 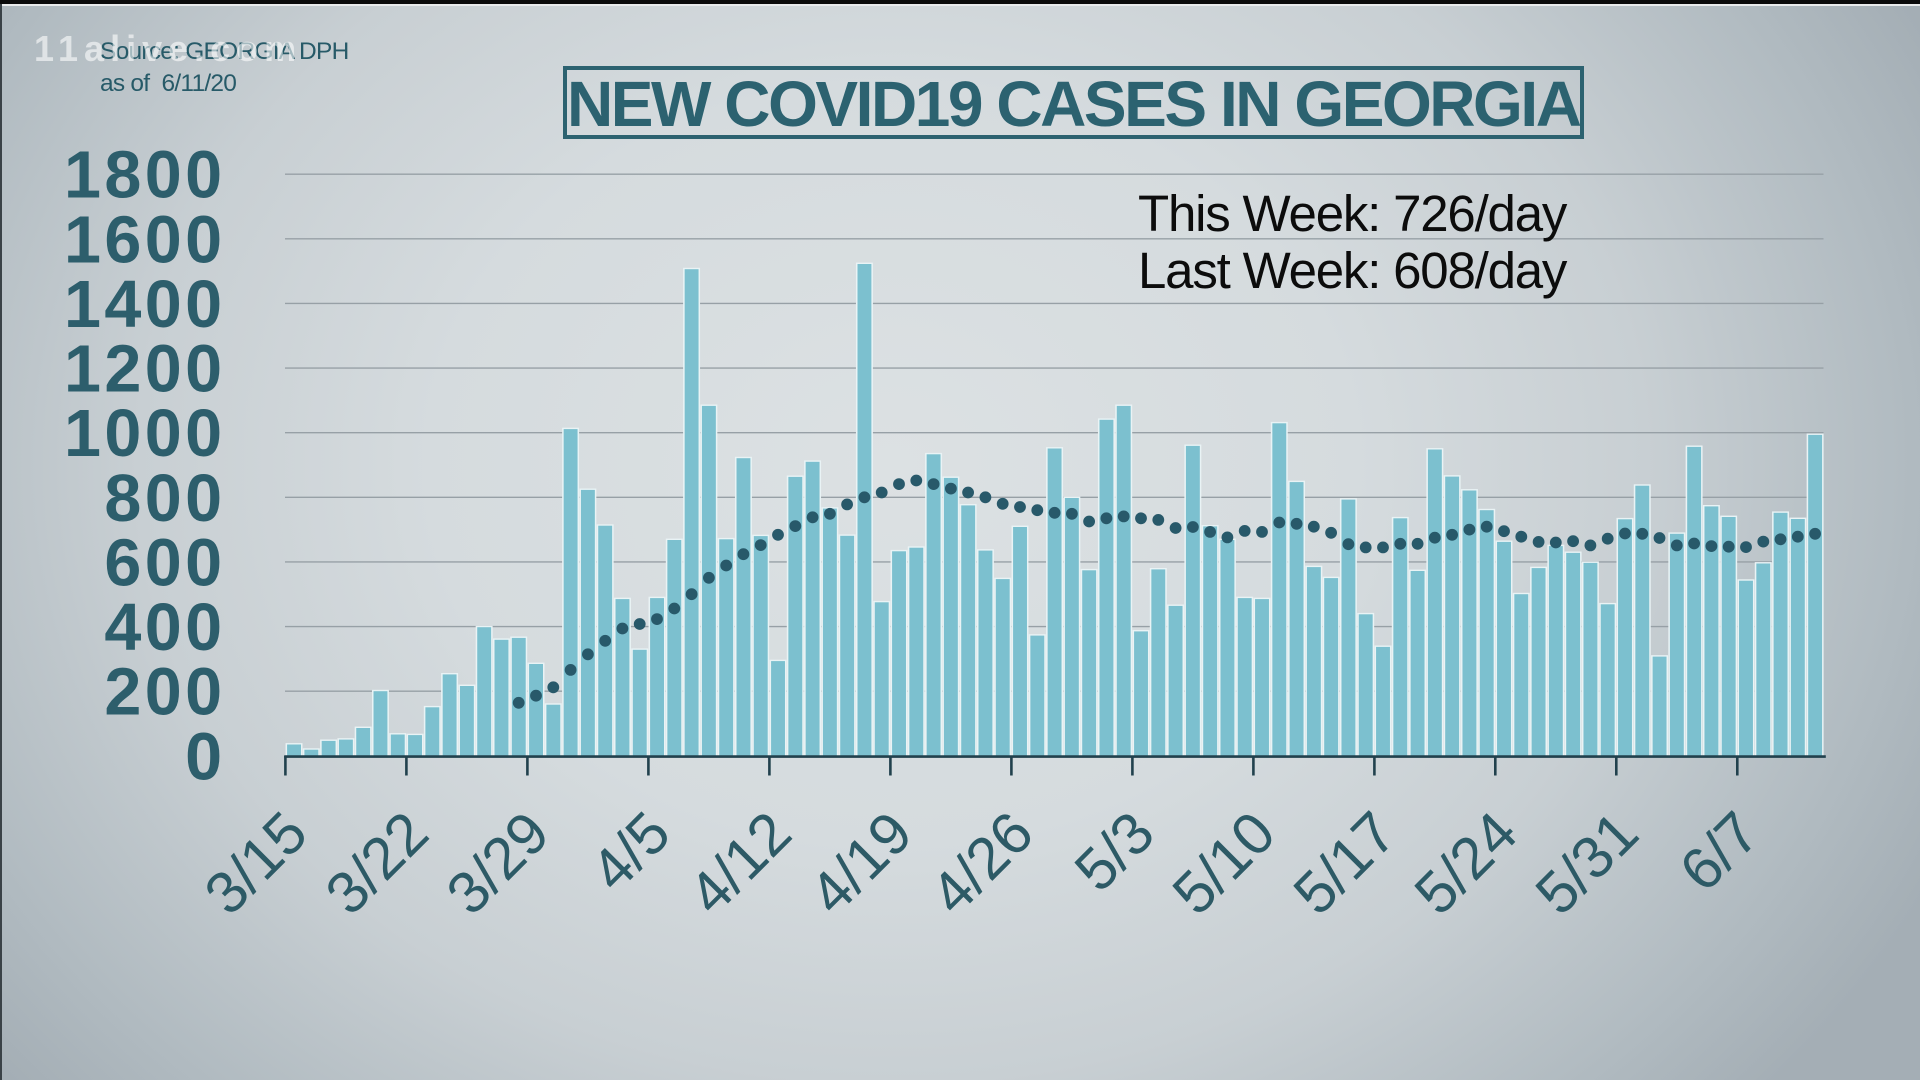 What do you see at coordinates (164, 693) in the screenshot?
I see `svg-text: 200` at bounding box center [164, 693].